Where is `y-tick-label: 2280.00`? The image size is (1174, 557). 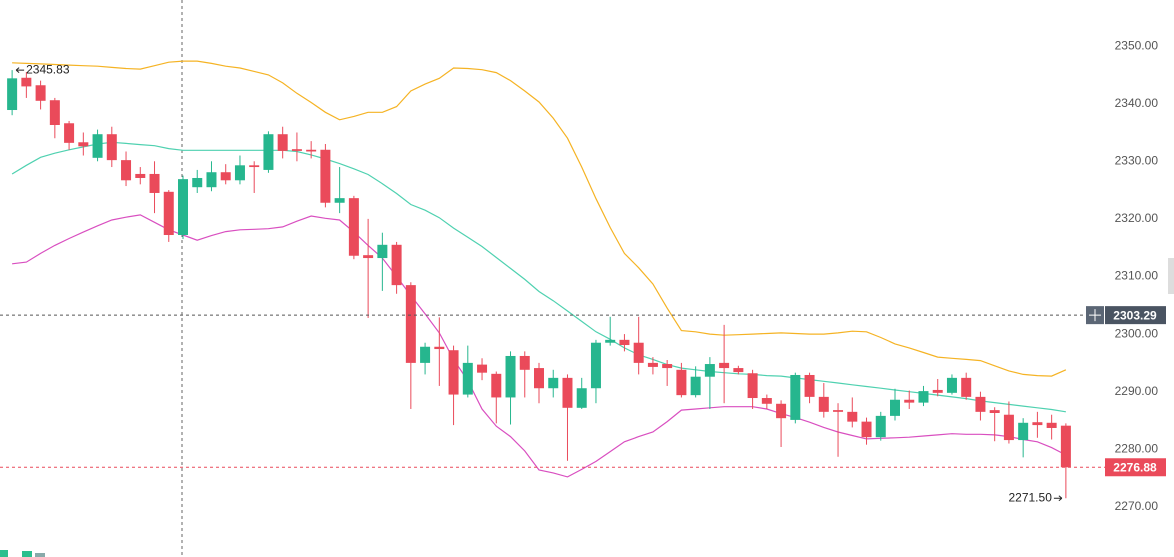
y-tick-label: 2280.00 is located at coordinates (1137, 448).